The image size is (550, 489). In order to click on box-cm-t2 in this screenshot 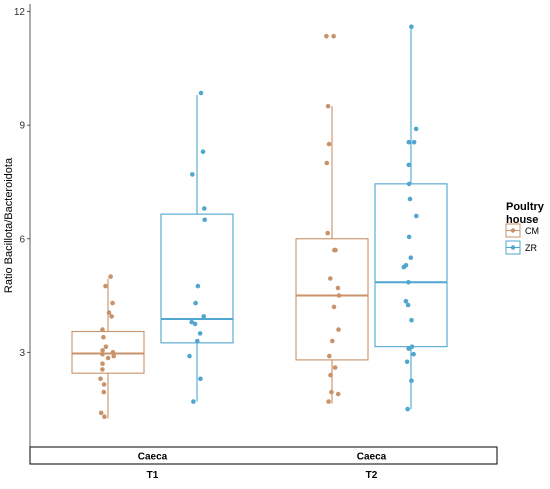, I will do `click(332, 299)`.